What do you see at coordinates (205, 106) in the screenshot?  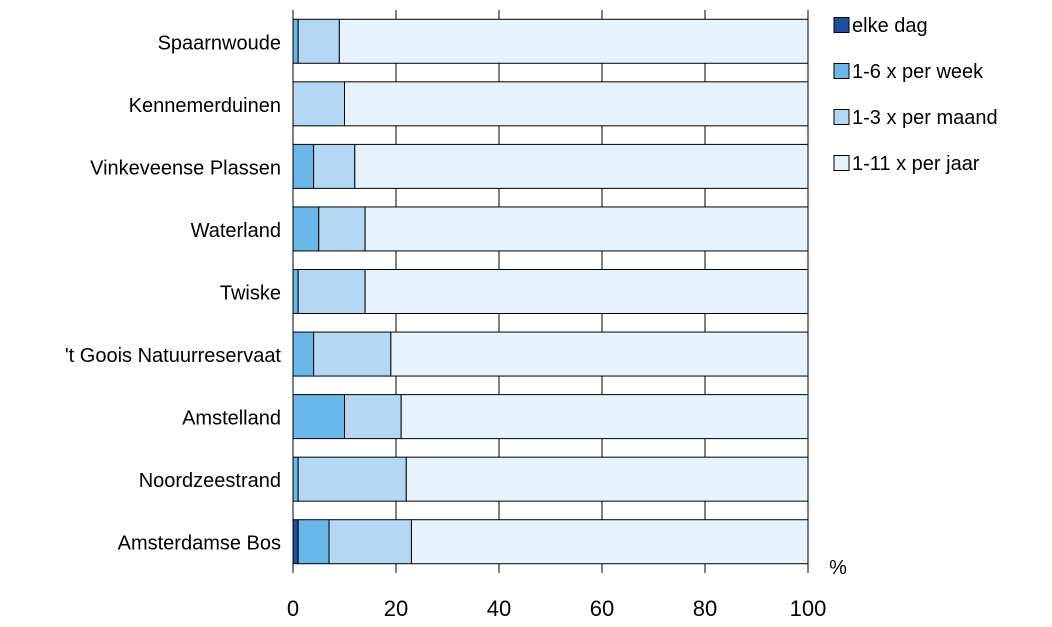 I see `category-label: Kennemerduinen` at bounding box center [205, 106].